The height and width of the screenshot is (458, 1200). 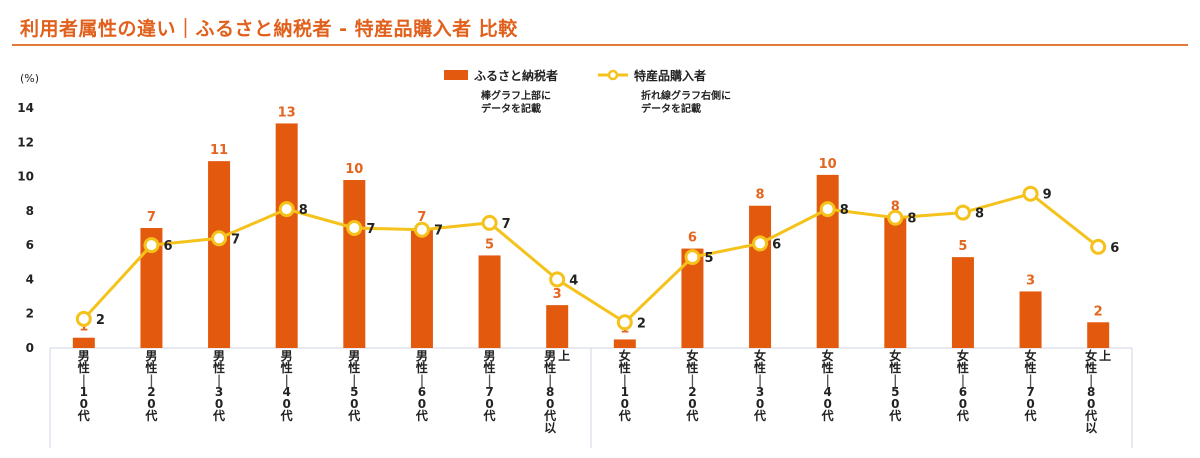 What do you see at coordinates (624, 385) in the screenshot?
I see `category-label: 女性| 1 0 代` at bounding box center [624, 385].